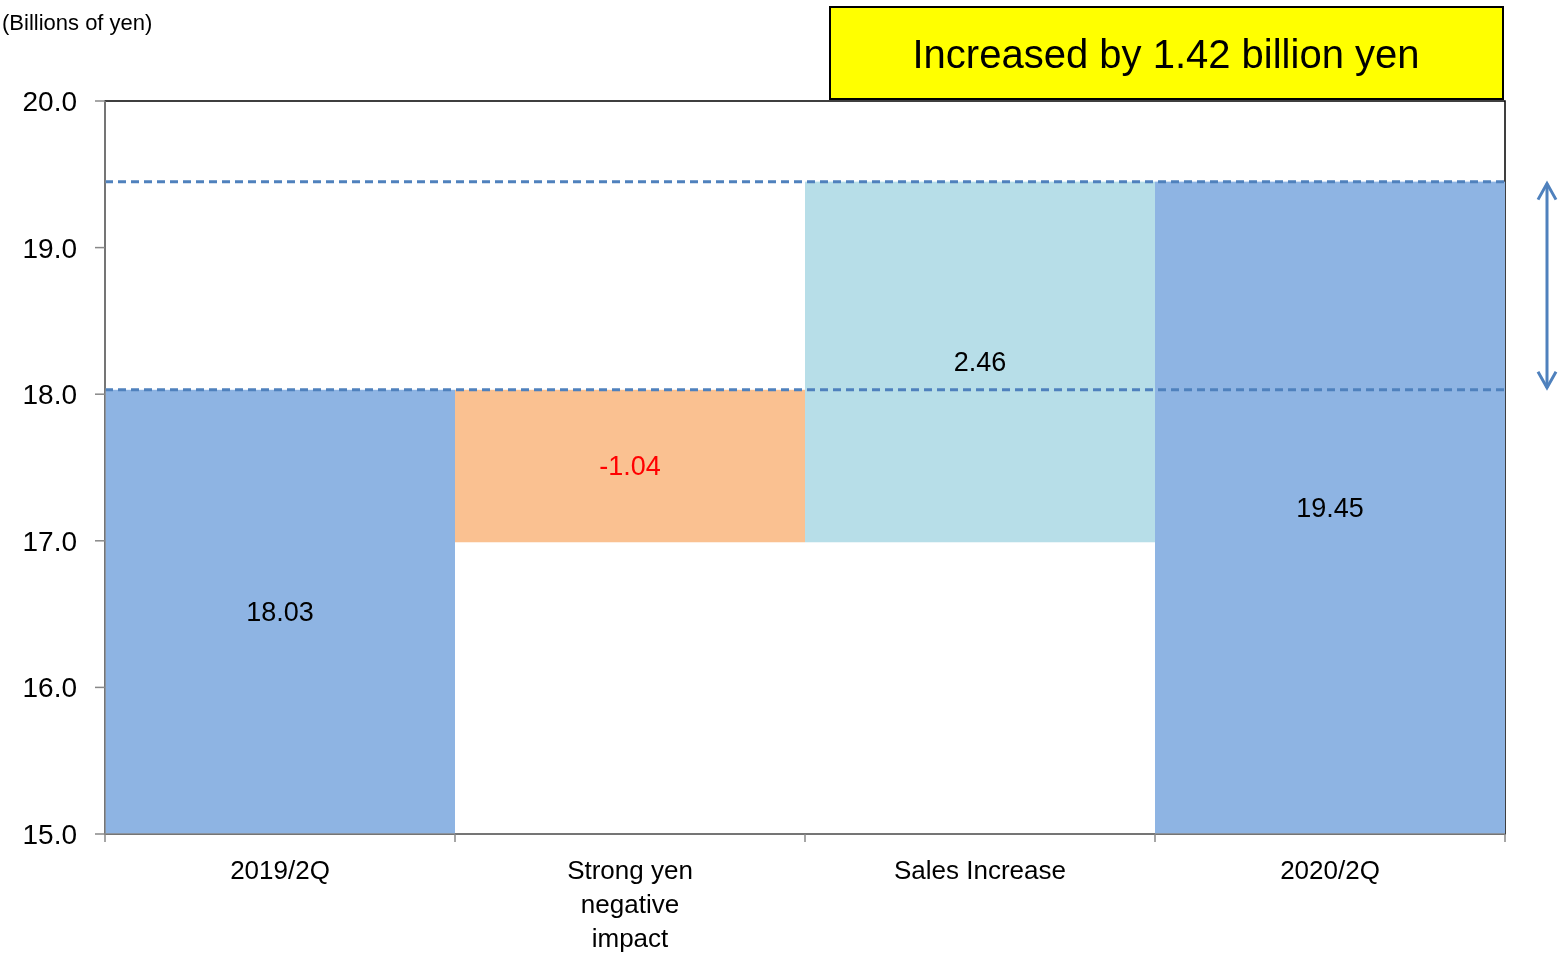  Describe the element at coordinates (49, 395) in the screenshot. I see `y-tick-label: 18.0` at that location.